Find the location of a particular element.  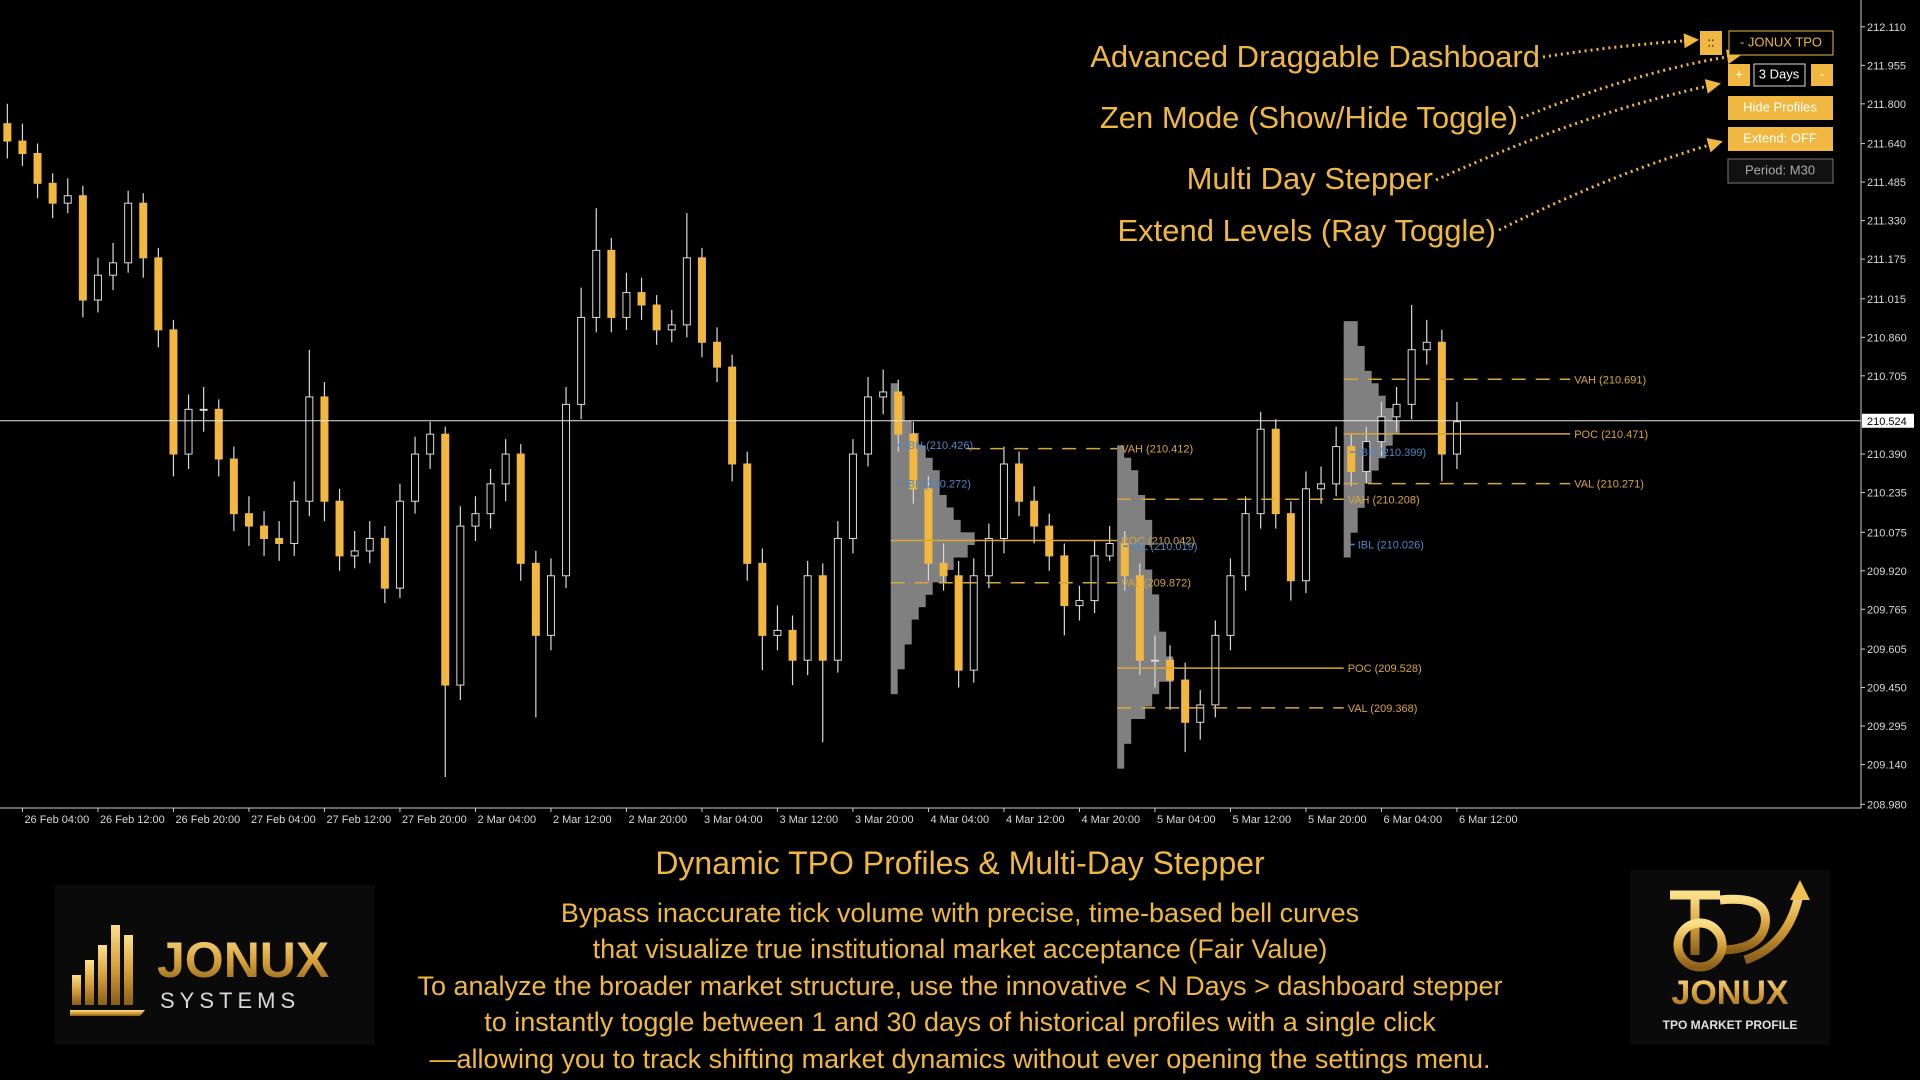

y-tick-label: 211.175 is located at coordinates (1886, 260).